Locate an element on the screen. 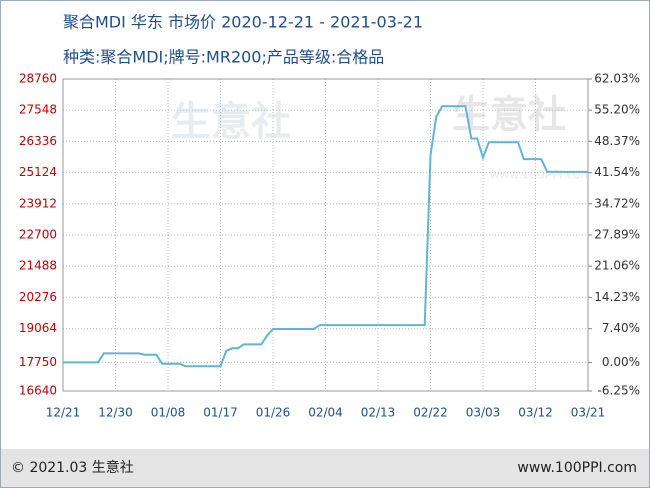 This screenshot has width=650, height=488. y-tick-label: 17750 is located at coordinates (38, 362).